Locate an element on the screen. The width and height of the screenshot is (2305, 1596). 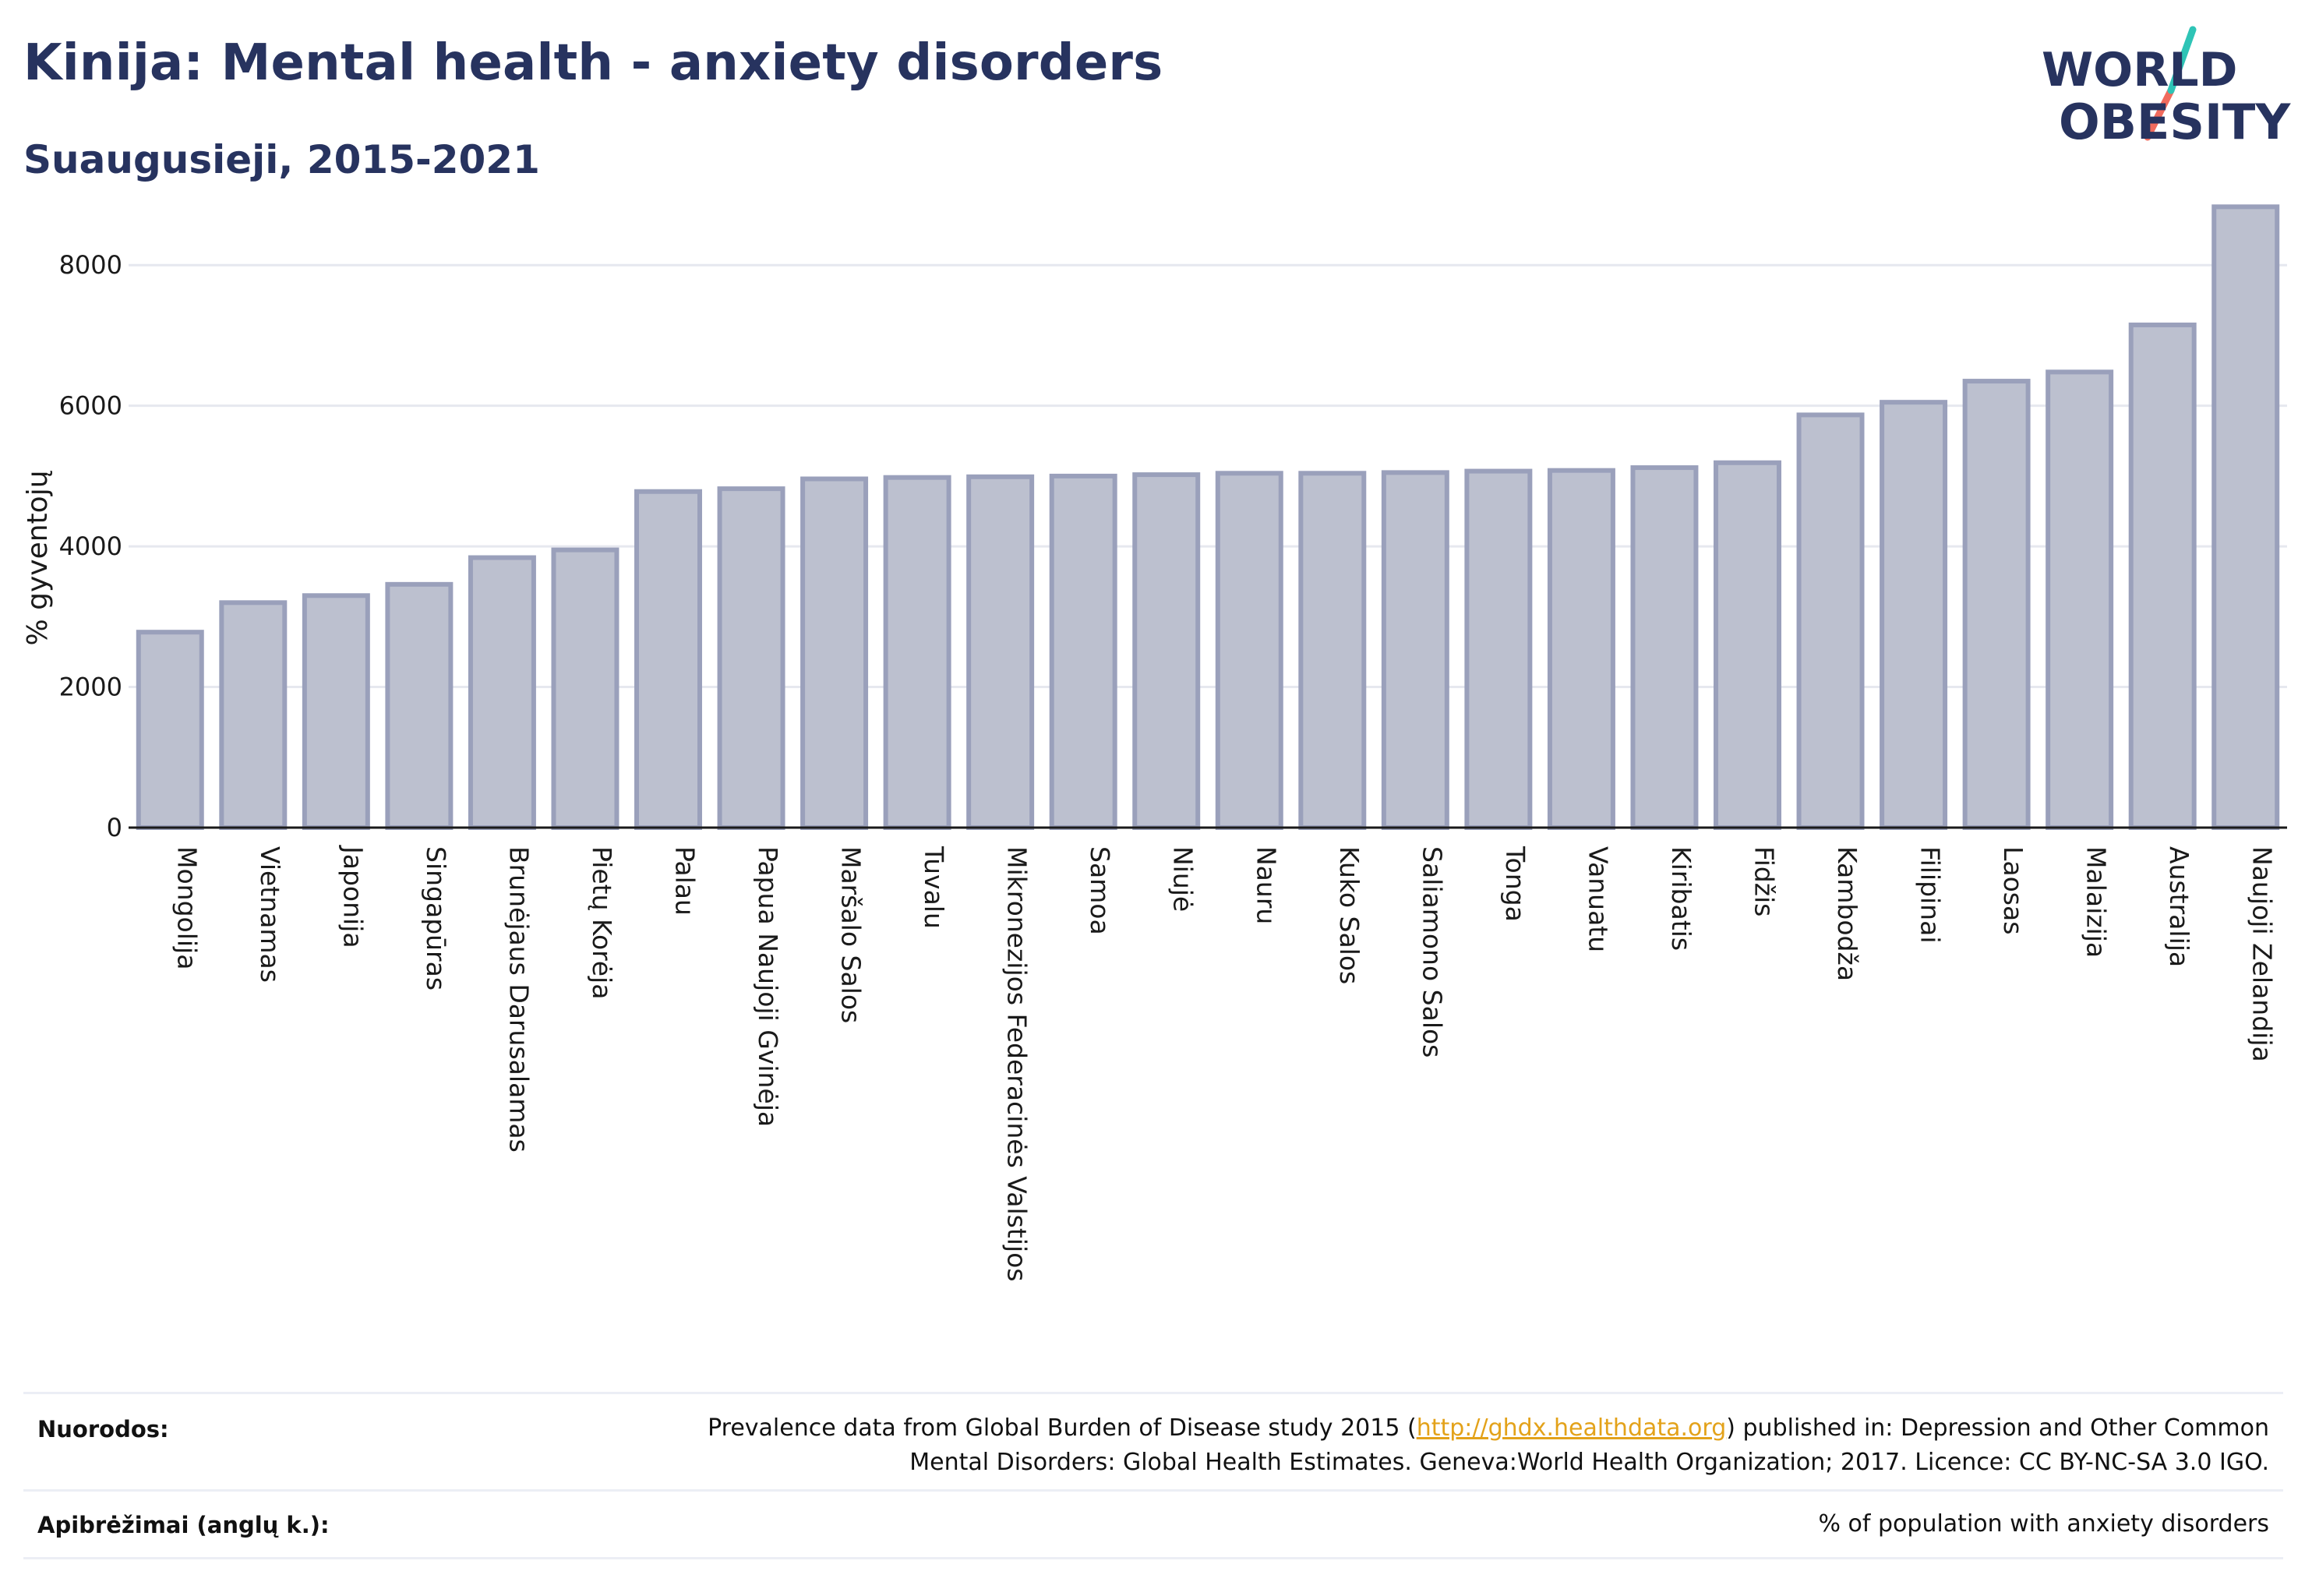
x-tick-label: Mikronezijos Federacinės Valstijos is located at coordinates (1017, 1064).